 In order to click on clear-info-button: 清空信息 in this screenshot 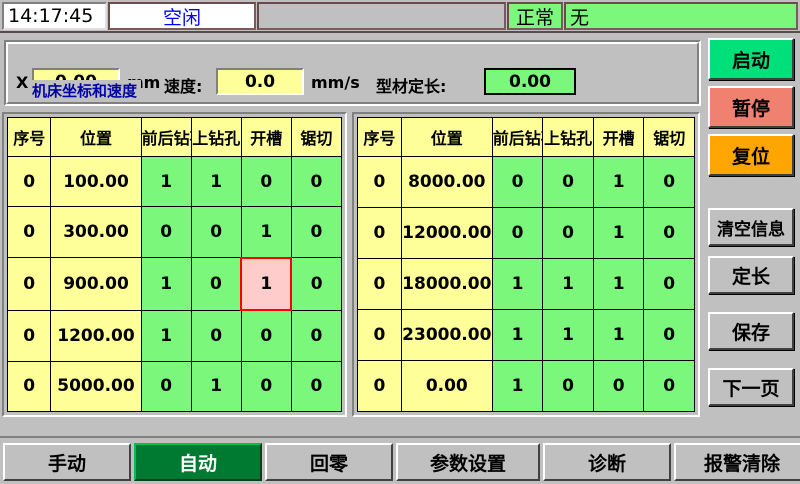, I will do `click(751, 227)`.